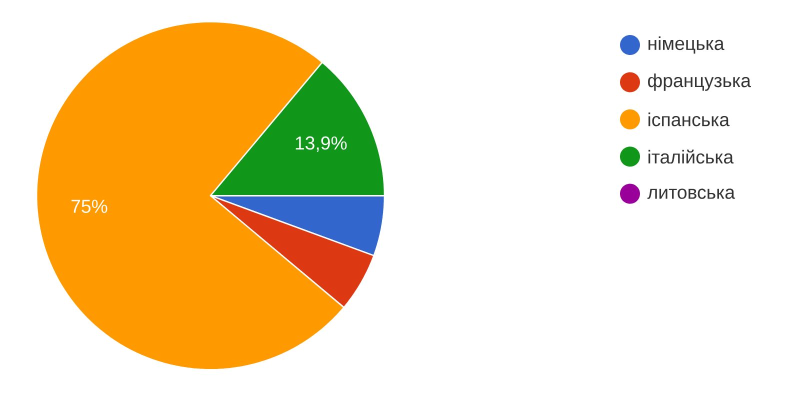  Describe the element at coordinates (686, 45) in the screenshot. I see `legend-label: німецька` at that location.